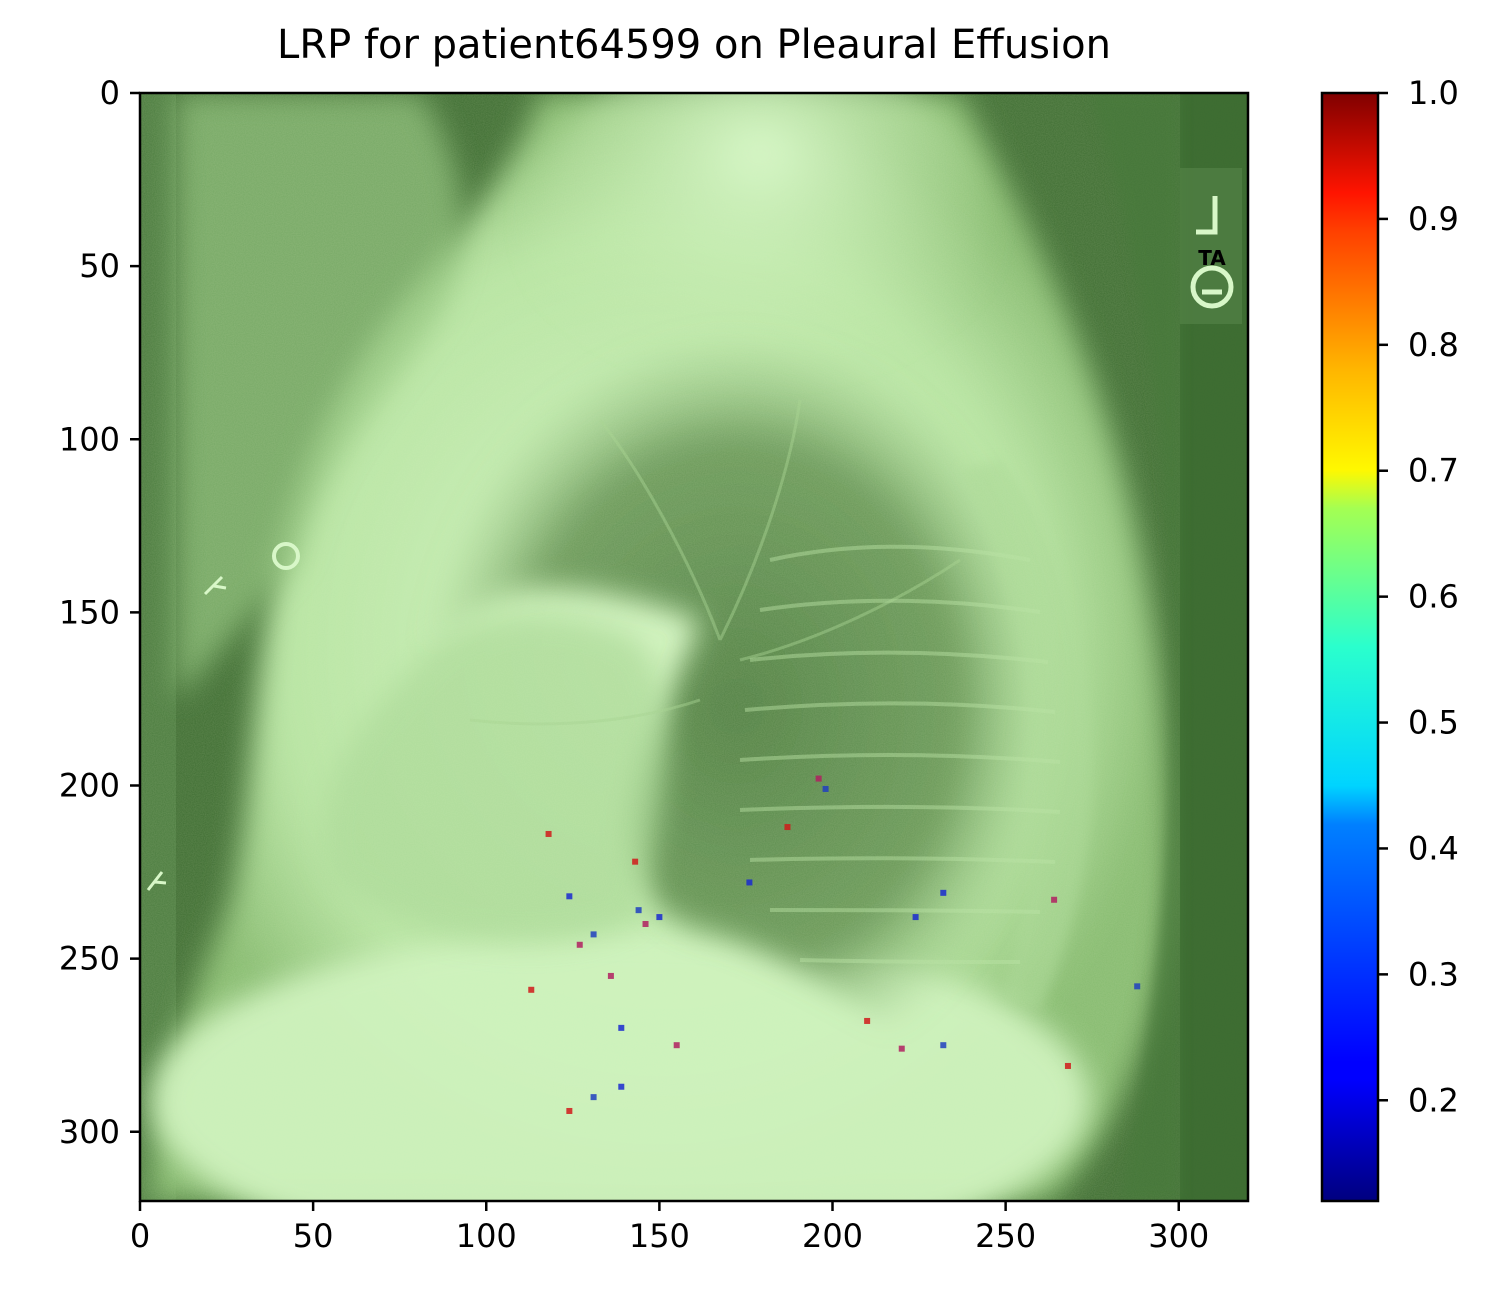 The height and width of the screenshot is (1302, 1502). I want to click on y-tick-label: 150, so click(89, 612).